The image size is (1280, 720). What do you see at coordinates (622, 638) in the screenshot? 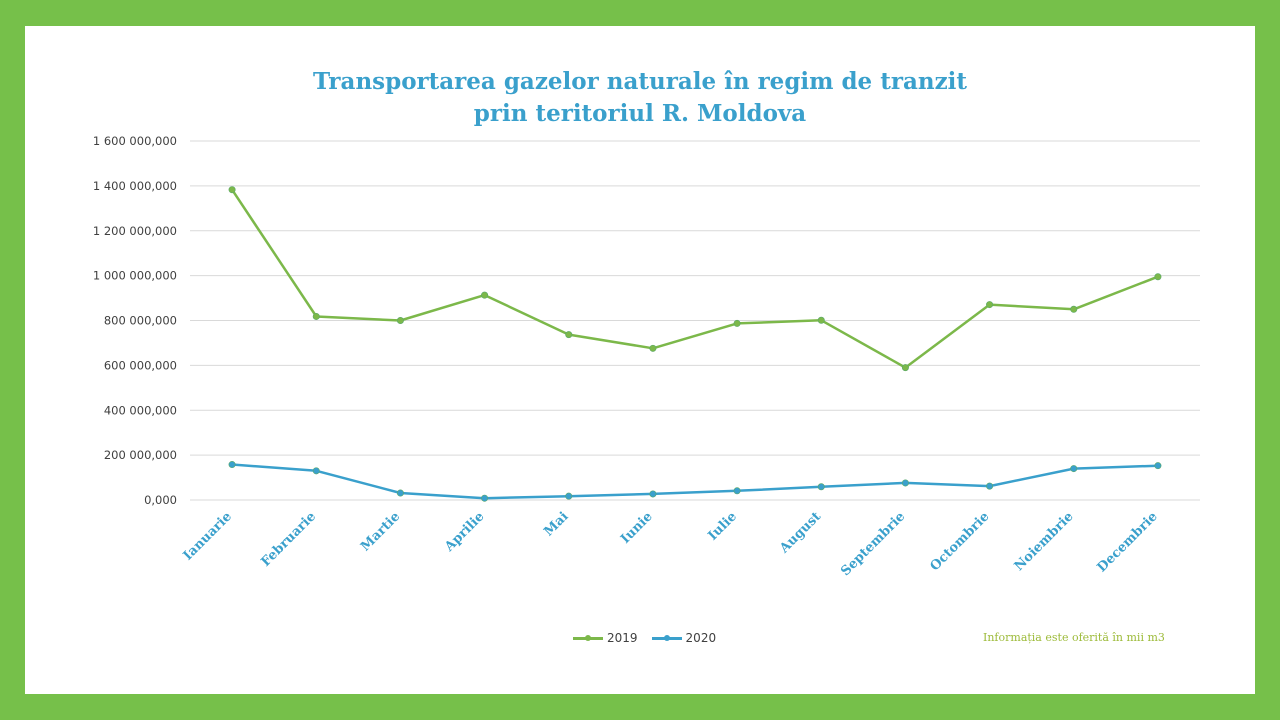
I see `legend-label-2019: 2019` at bounding box center [622, 638].